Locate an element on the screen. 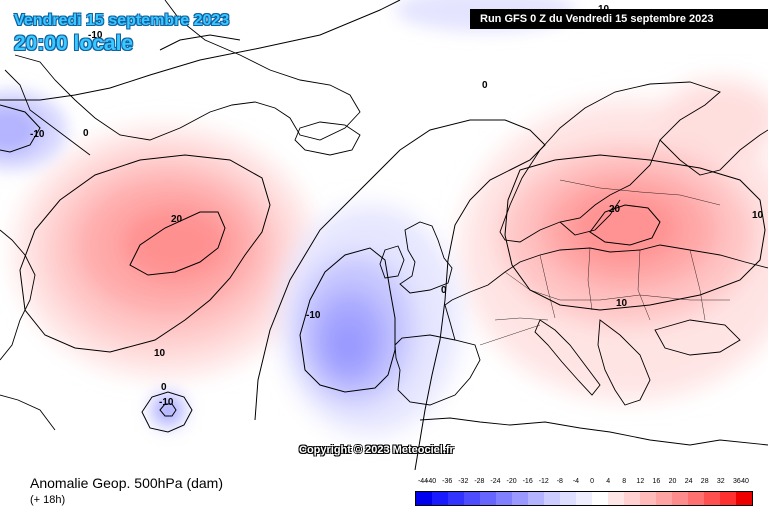  legend-label: 8 is located at coordinates (624, 481).